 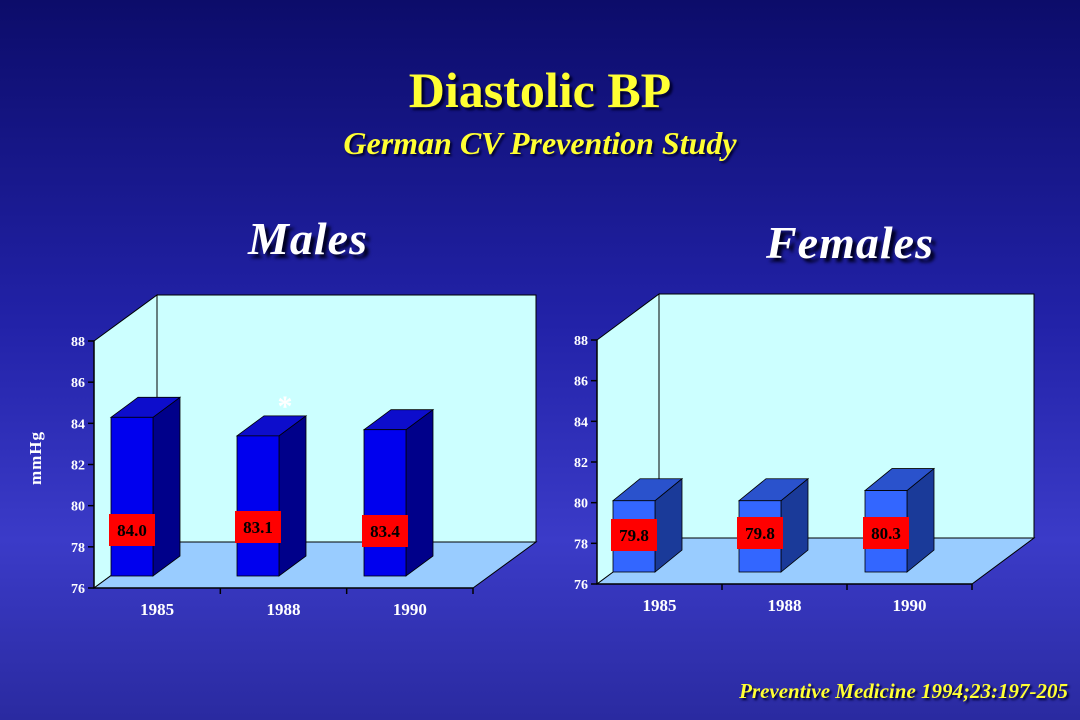 I want to click on females-chart-title: Females, so click(x=850, y=242).